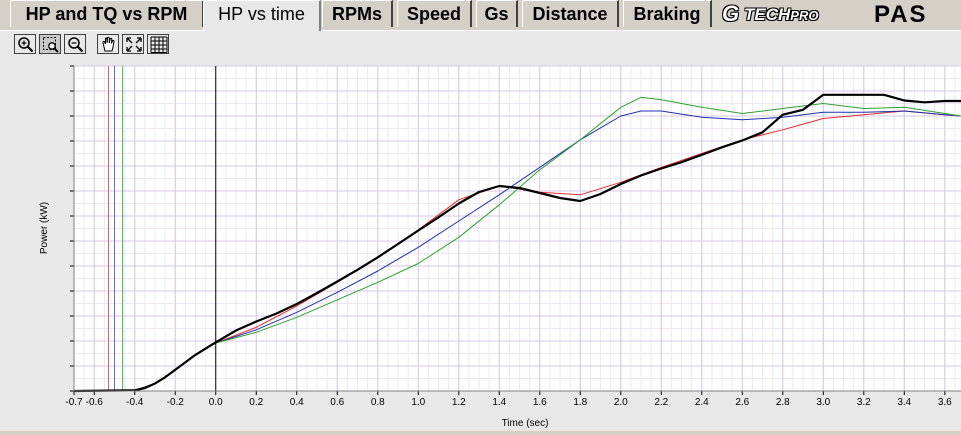 The width and height of the screenshot is (961, 435). What do you see at coordinates (216, 402) in the screenshot?
I see `x-tick-label: 0.0` at bounding box center [216, 402].